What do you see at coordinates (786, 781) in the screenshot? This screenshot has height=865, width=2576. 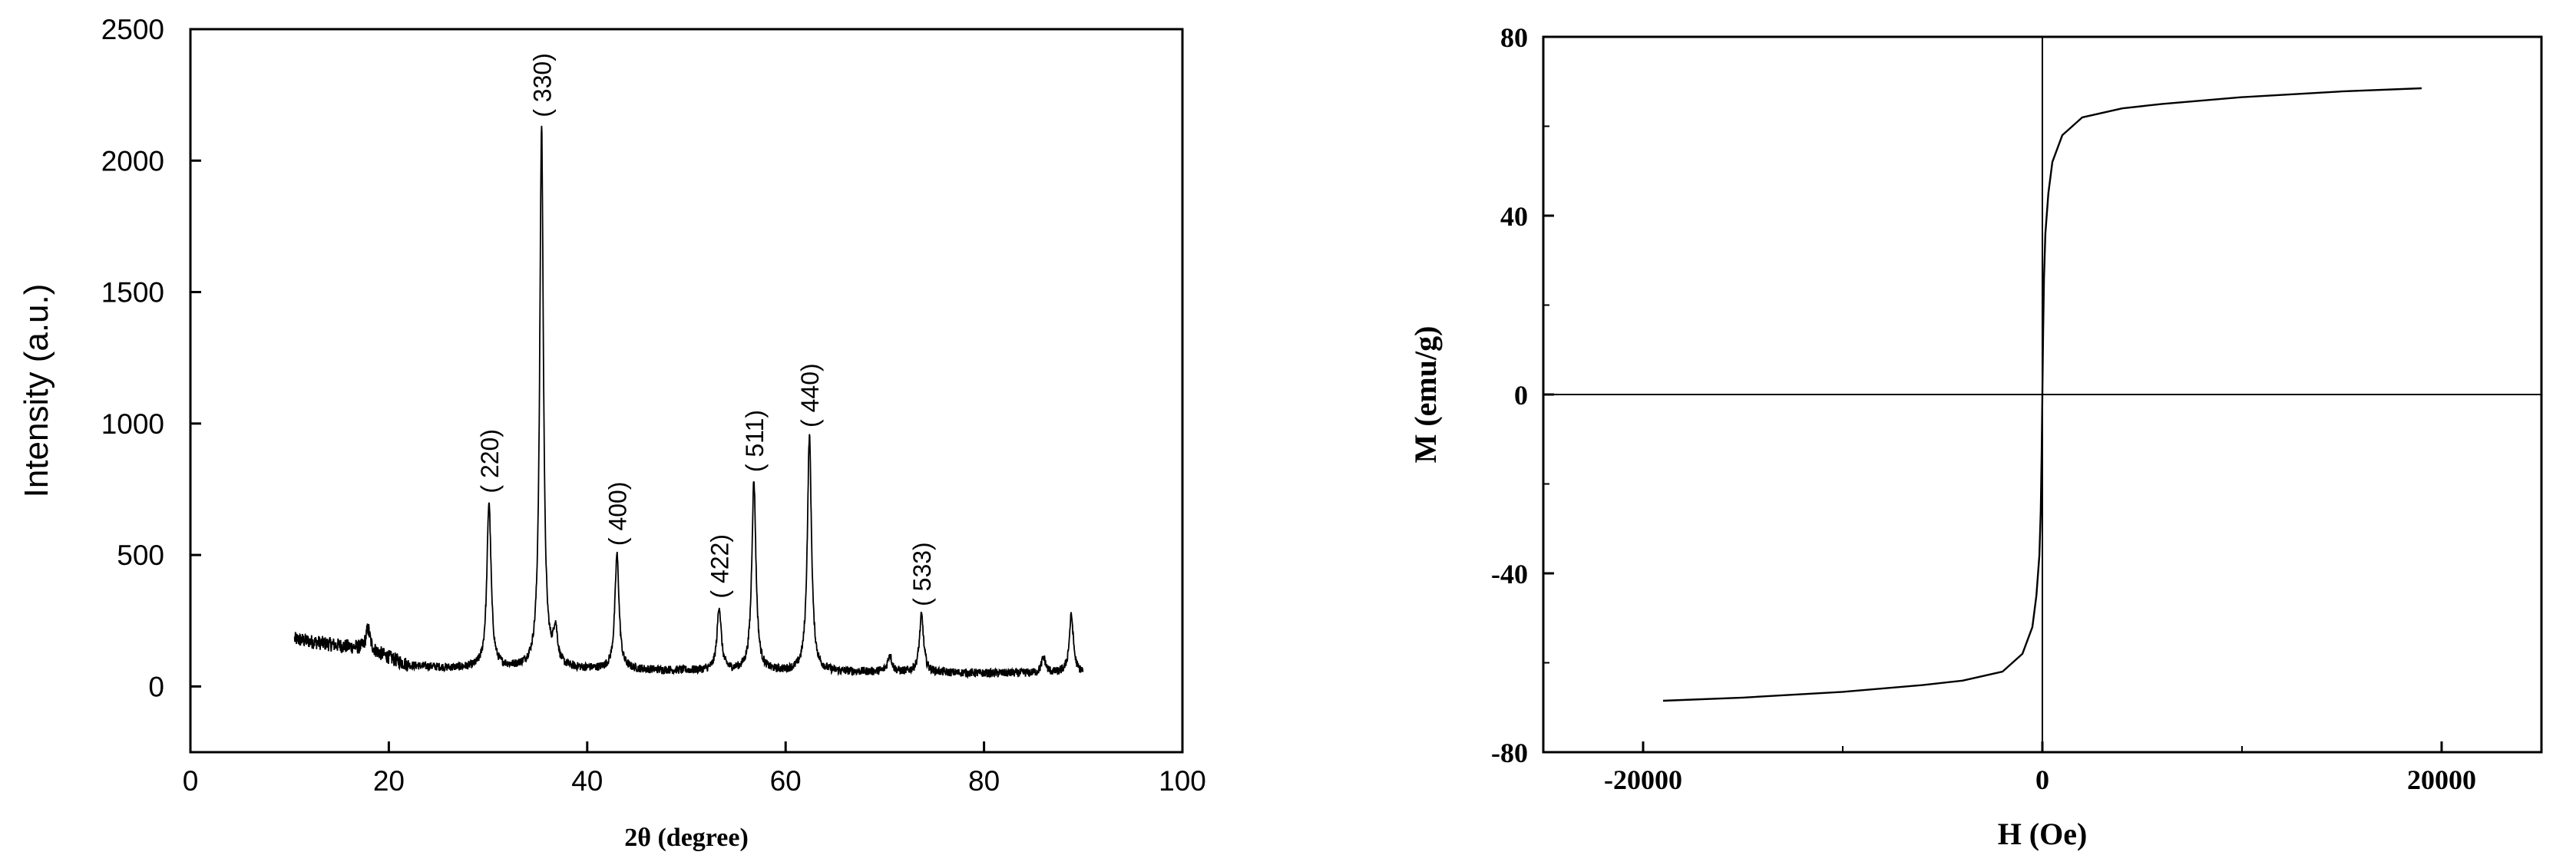 I see `xrd-x-tick-label: 60` at bounding box center [786, 781].